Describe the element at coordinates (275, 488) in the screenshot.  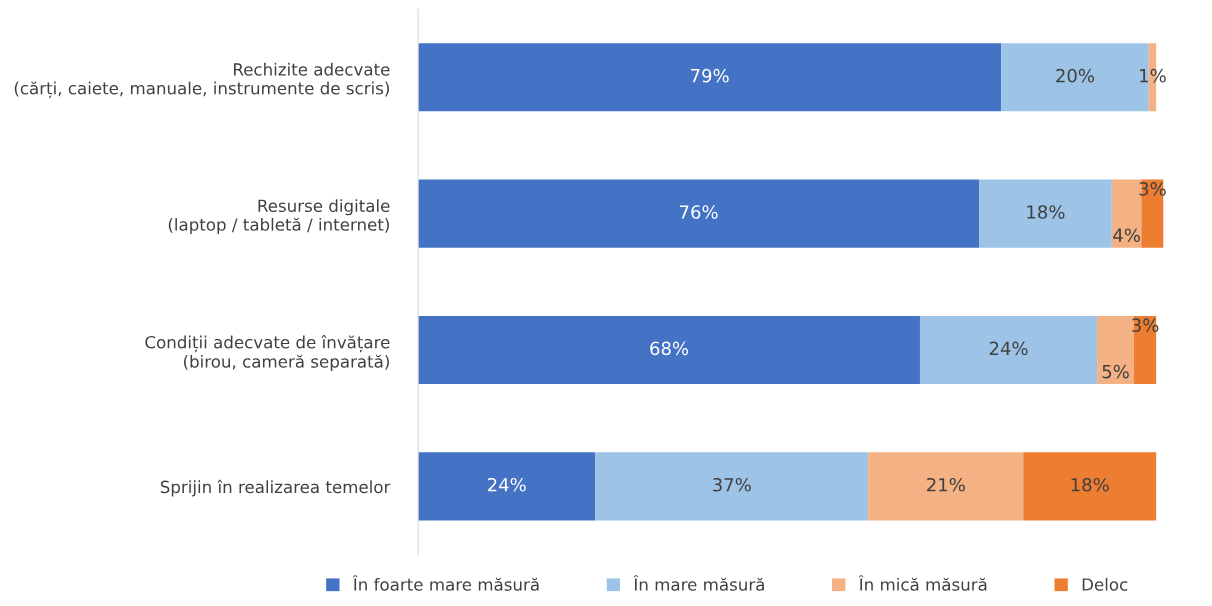
I see `y-tick-label: Sprijin în realizarea temelor` at that location.